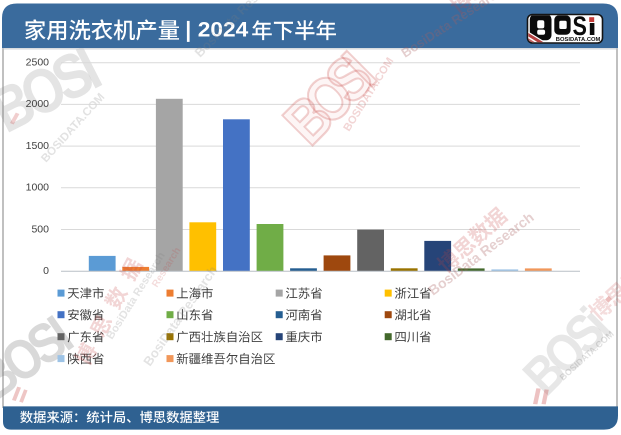  I want to click on svg-text: 1500, so click(38, 146).